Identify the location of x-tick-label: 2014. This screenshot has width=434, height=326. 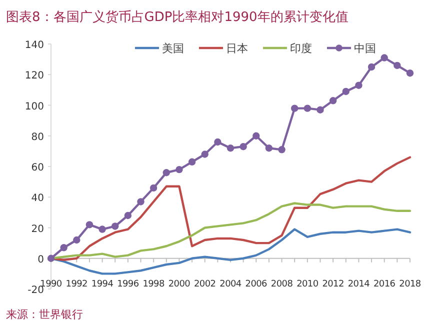
(359, 284).